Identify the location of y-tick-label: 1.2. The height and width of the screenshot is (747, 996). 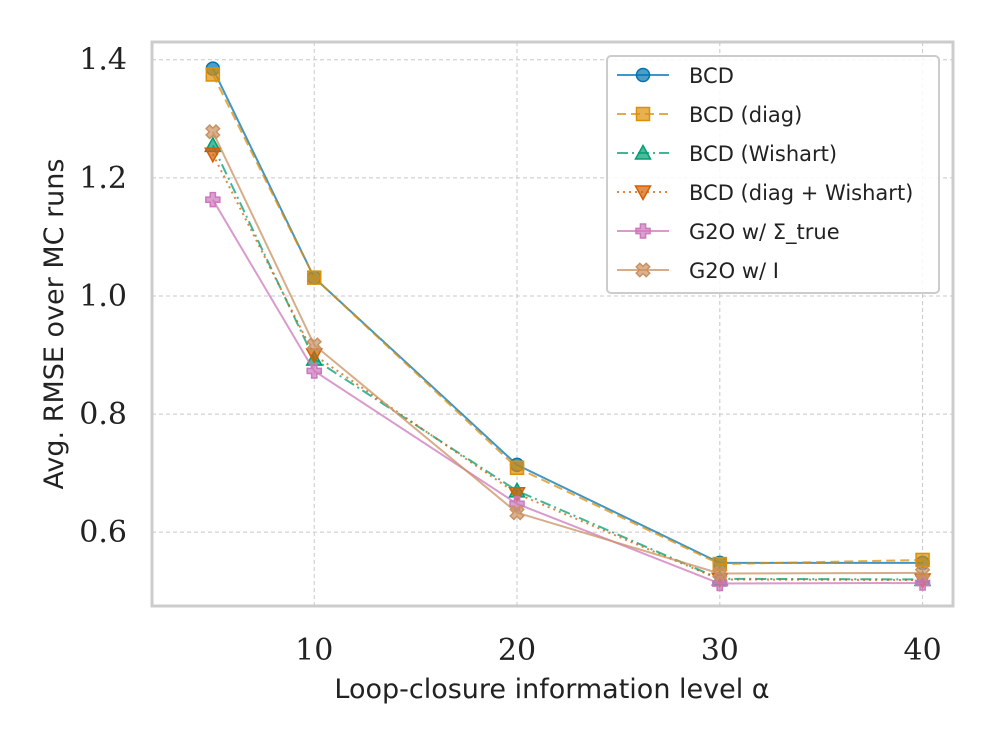
(103, 178).